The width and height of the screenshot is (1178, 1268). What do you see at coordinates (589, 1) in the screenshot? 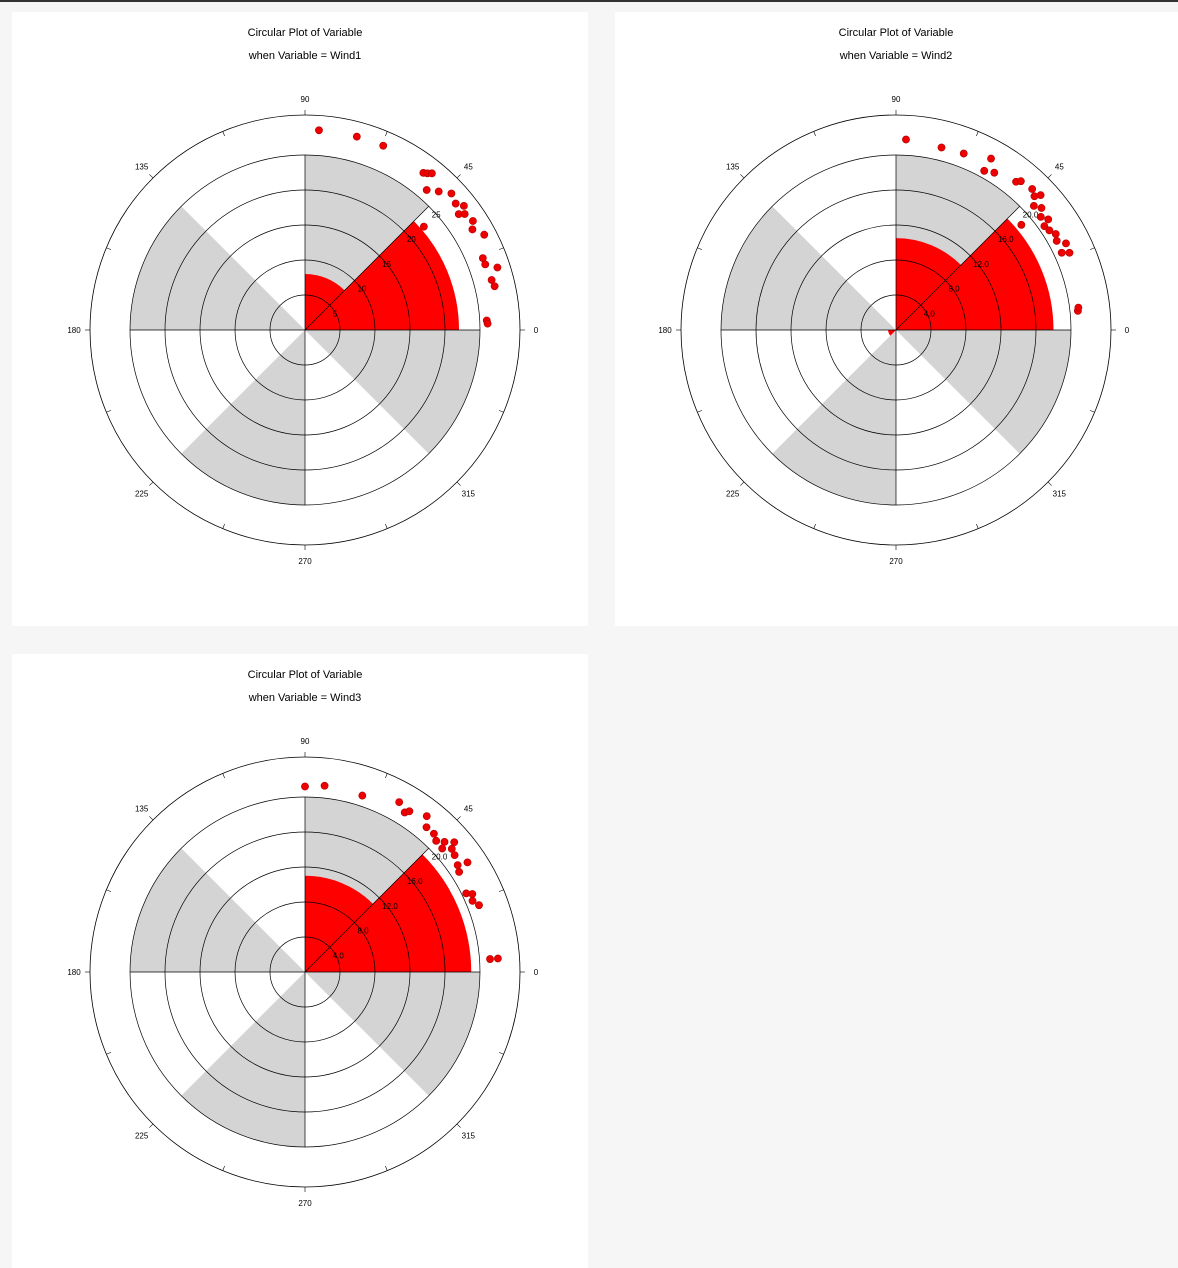
I see `top-border` at bounding box center [589, 1].